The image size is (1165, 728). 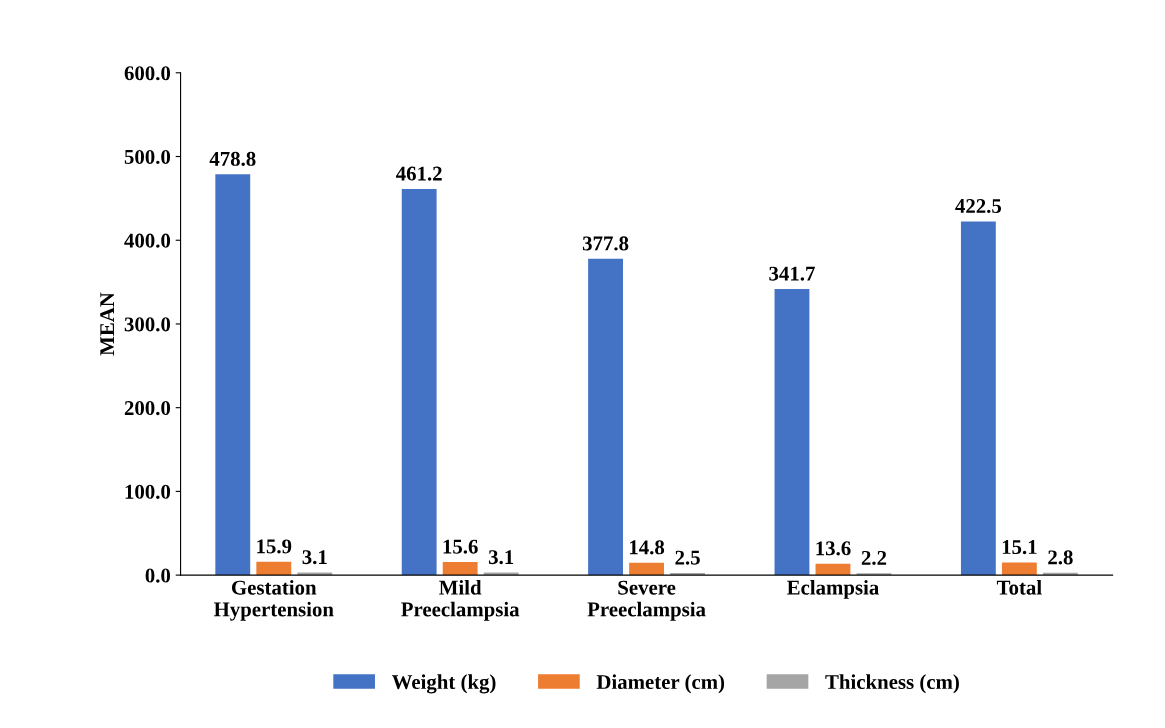 I want to click on y-tick-label: 100.0, so click(x=148, y=491).